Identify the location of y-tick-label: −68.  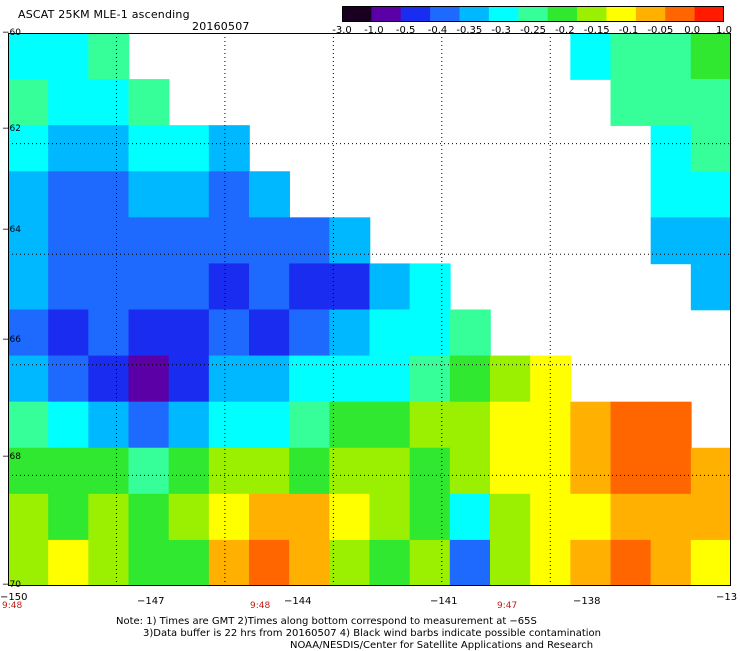
(11, 457).